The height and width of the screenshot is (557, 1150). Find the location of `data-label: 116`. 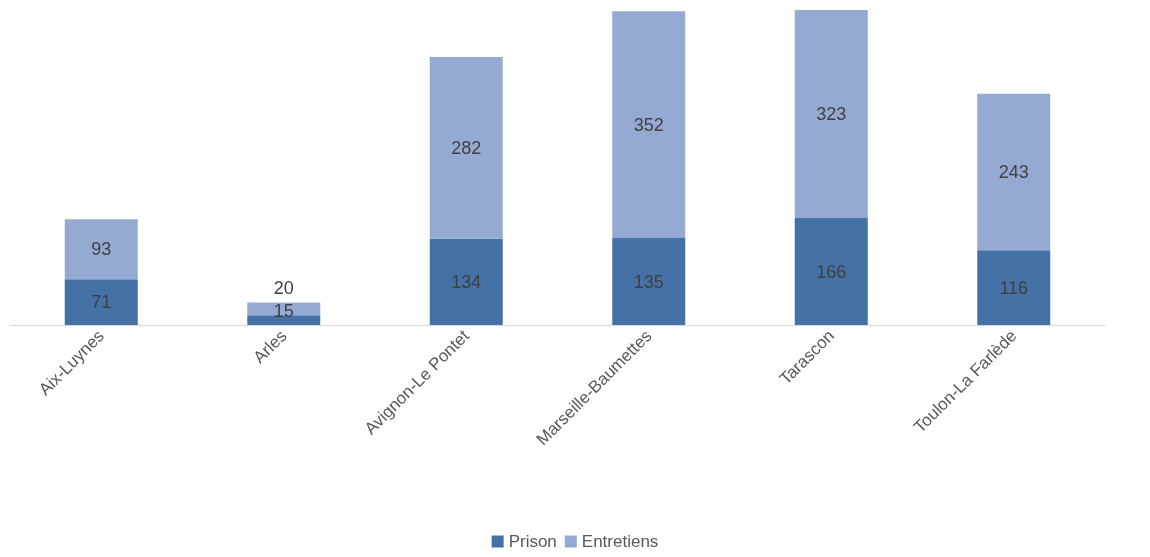

data-label: 116 is located at coordinates (1014, 287).